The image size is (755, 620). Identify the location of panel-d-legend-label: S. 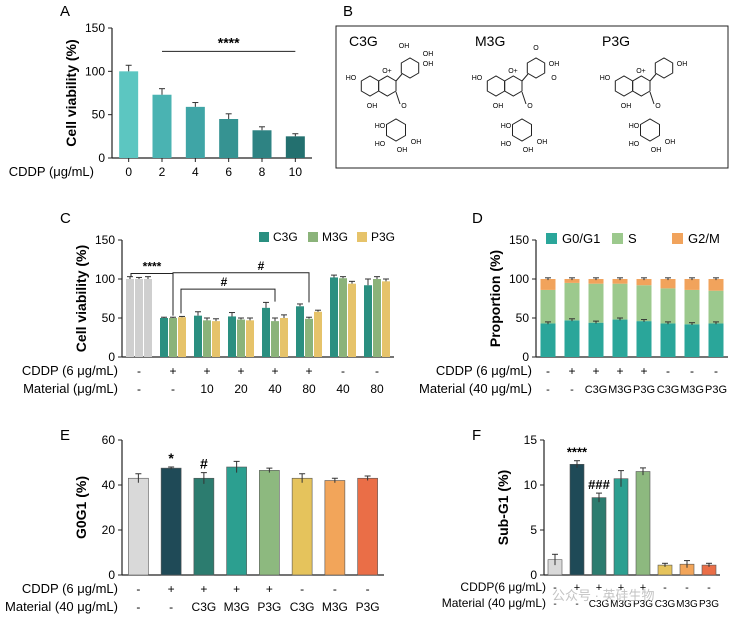
(632, 238).